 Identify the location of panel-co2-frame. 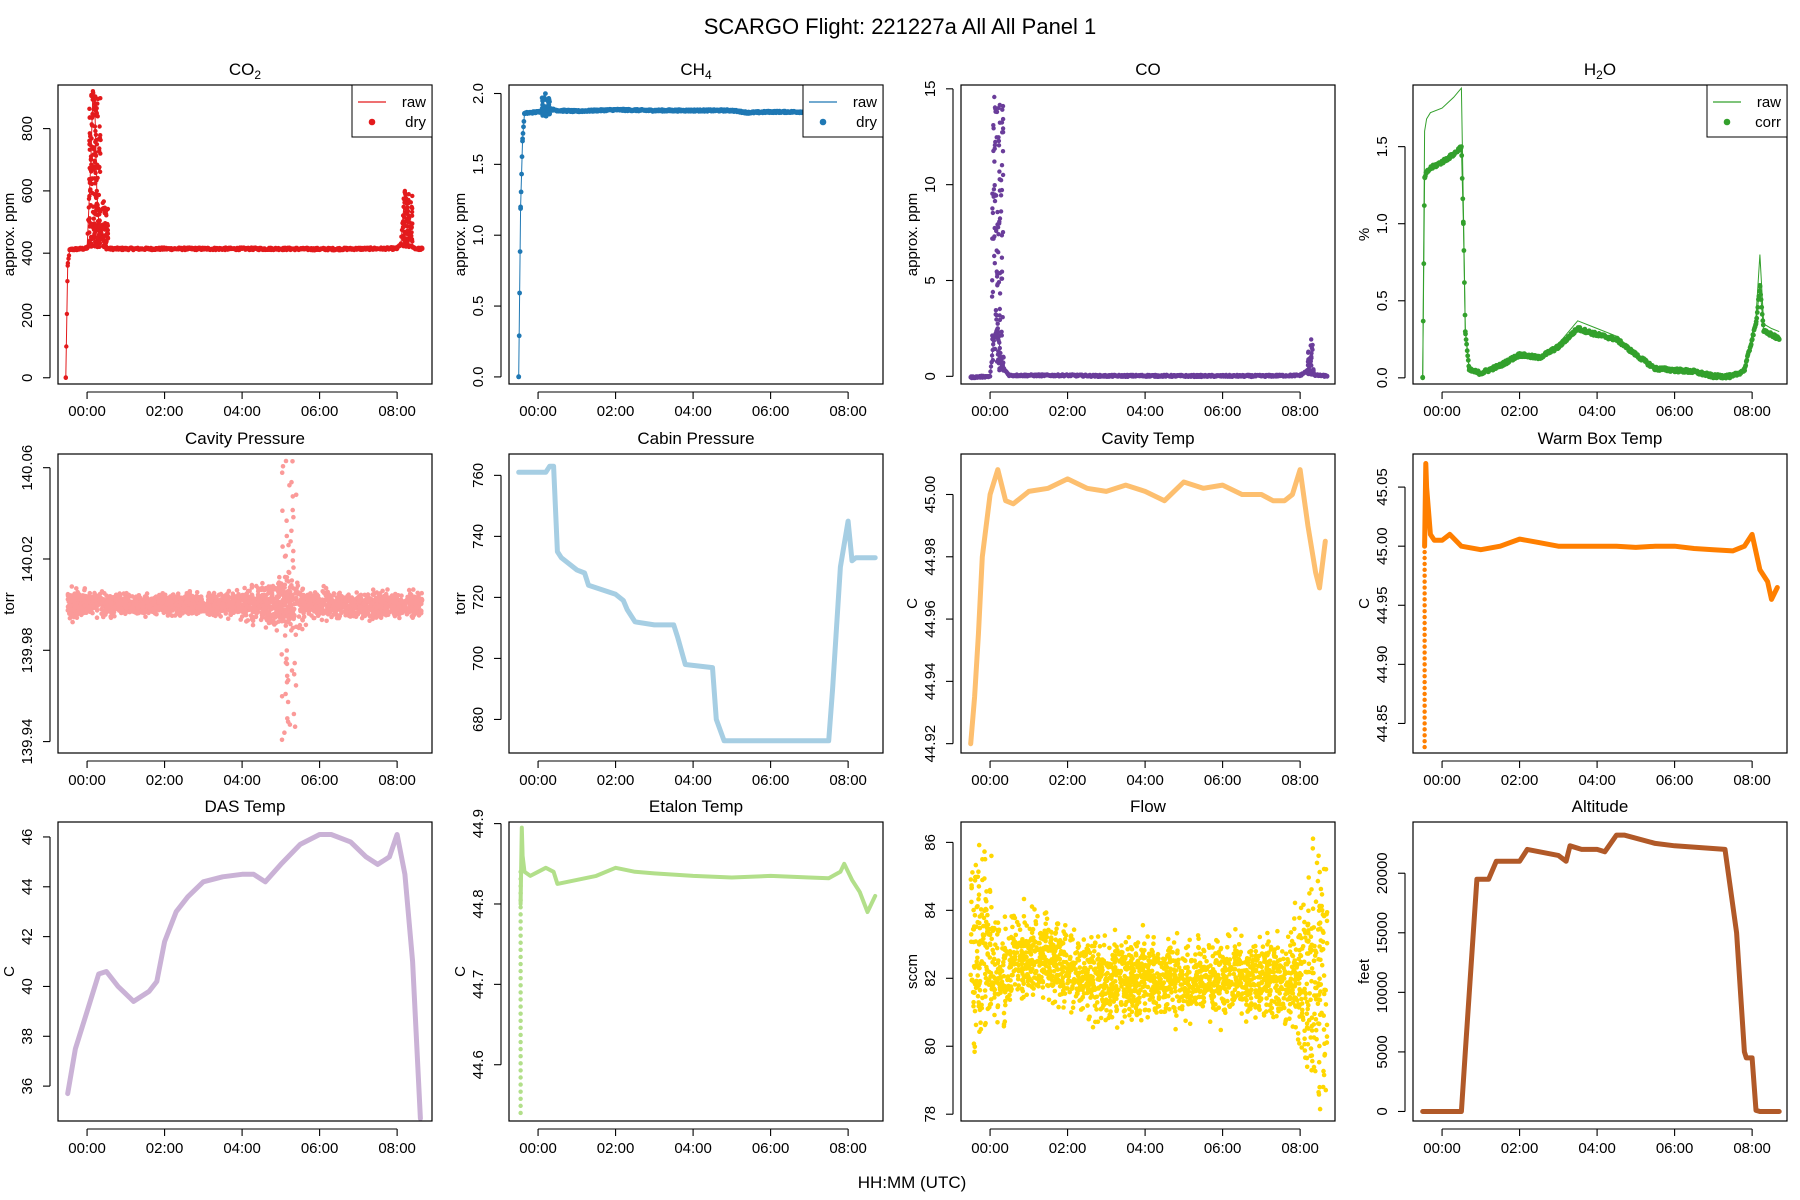
(245, 234).